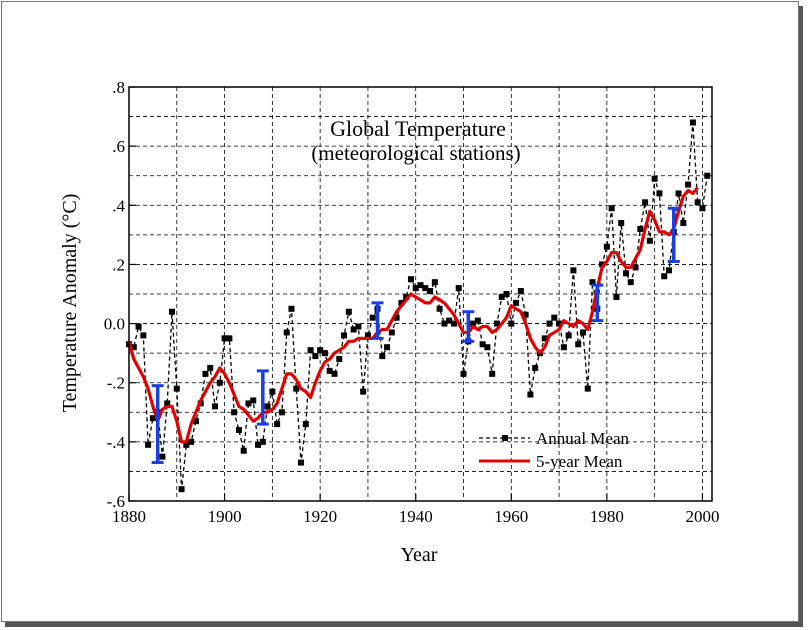 The height and width of the screenshot is (630, 810). I want to click on y-tick-label: -.6, so click(116, 501).